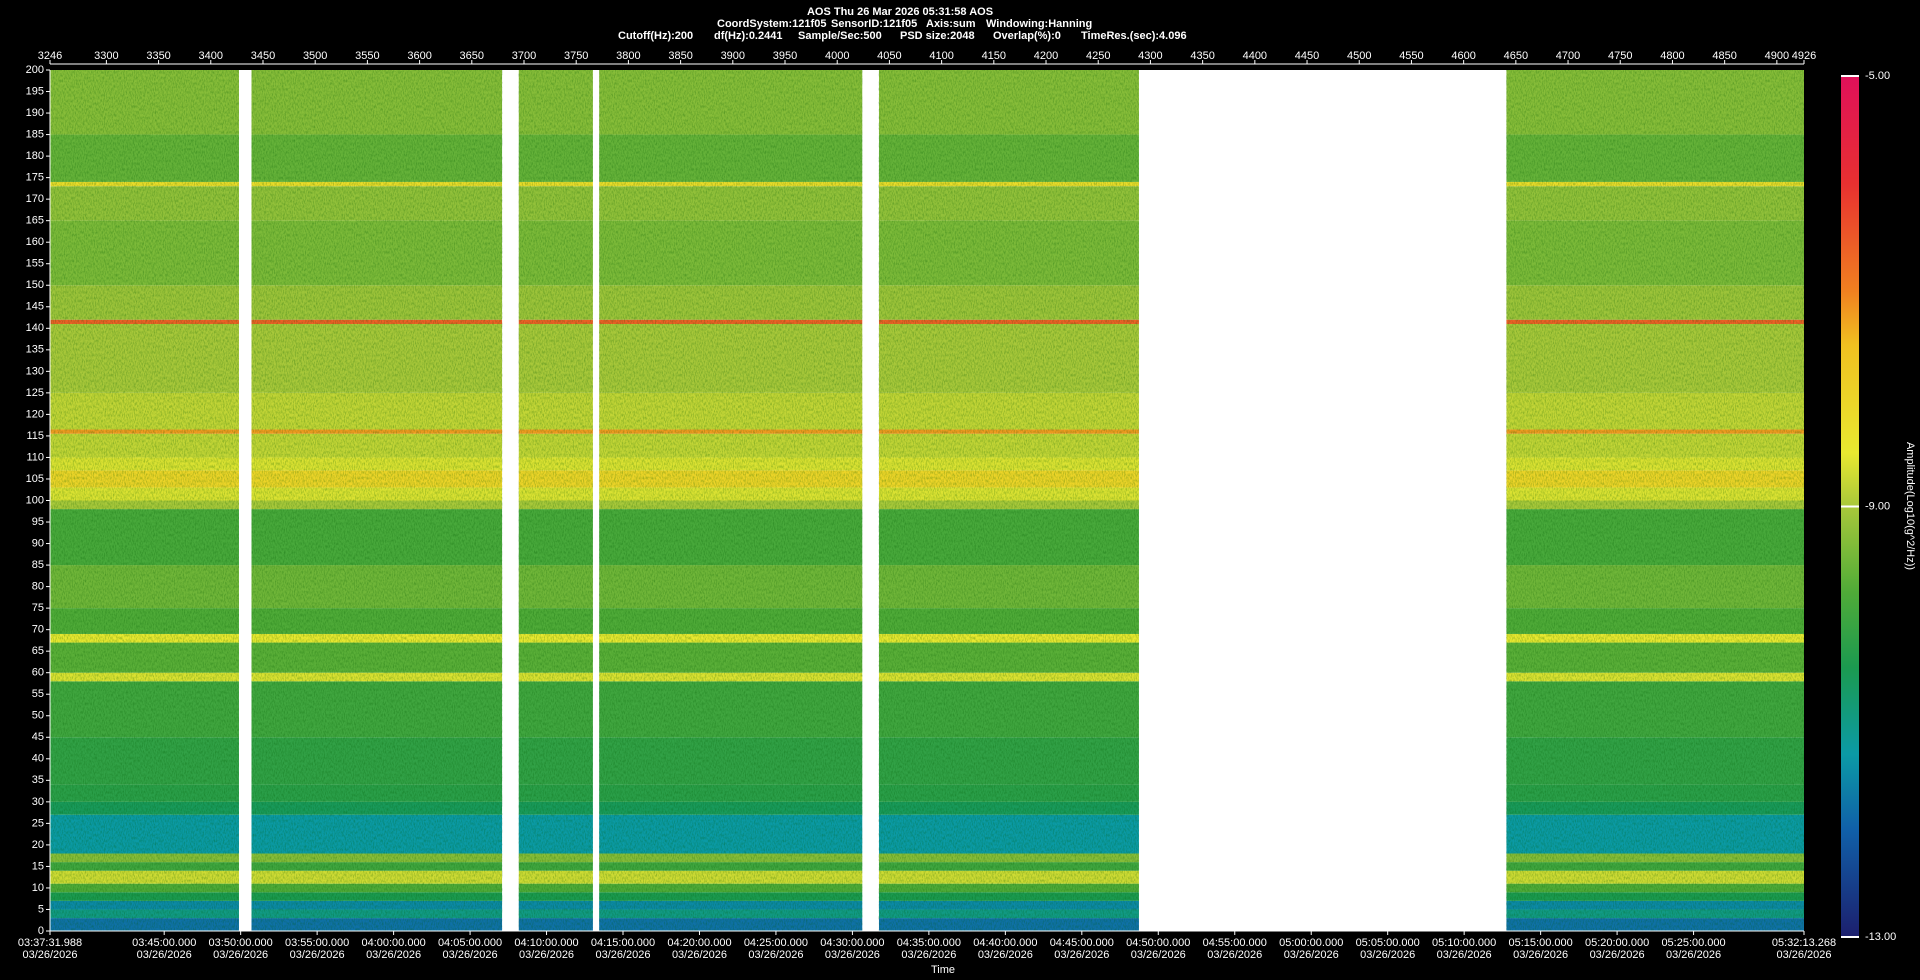 This screenshot has width=1920, height=980. I want to click on y-tick-label: 90, so click(38, 543).